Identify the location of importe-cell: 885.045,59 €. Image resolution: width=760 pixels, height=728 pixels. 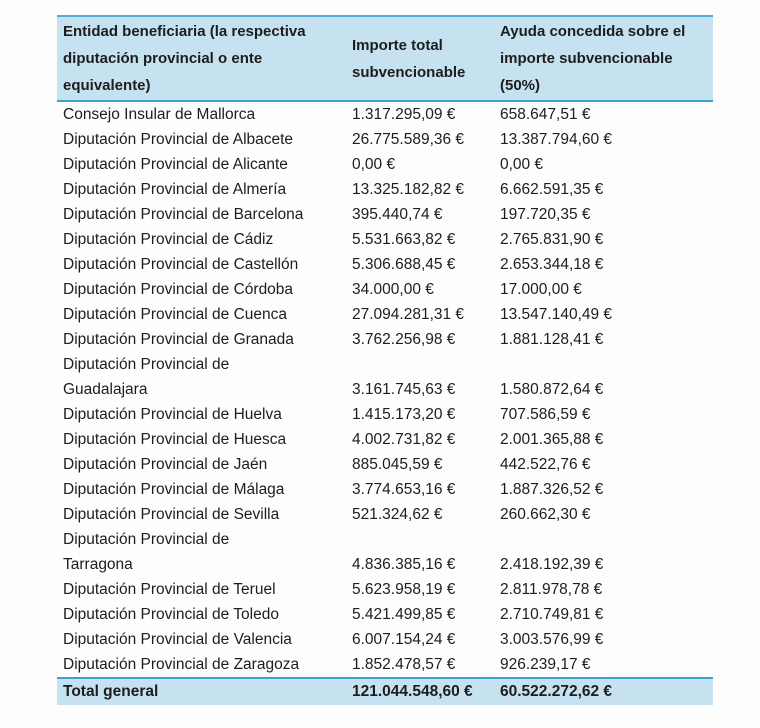
(397, 464).